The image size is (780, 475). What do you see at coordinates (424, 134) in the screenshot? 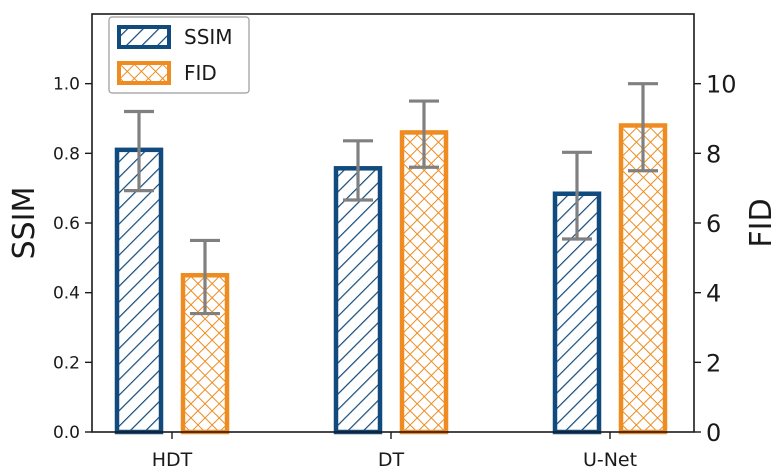
I see `error-bar-fid-dt` at bounding box center [424, 134].